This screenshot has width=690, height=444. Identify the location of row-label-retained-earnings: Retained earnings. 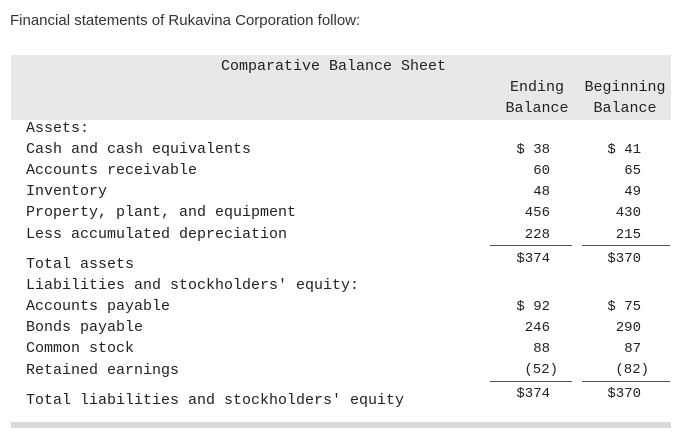
(103, 370).